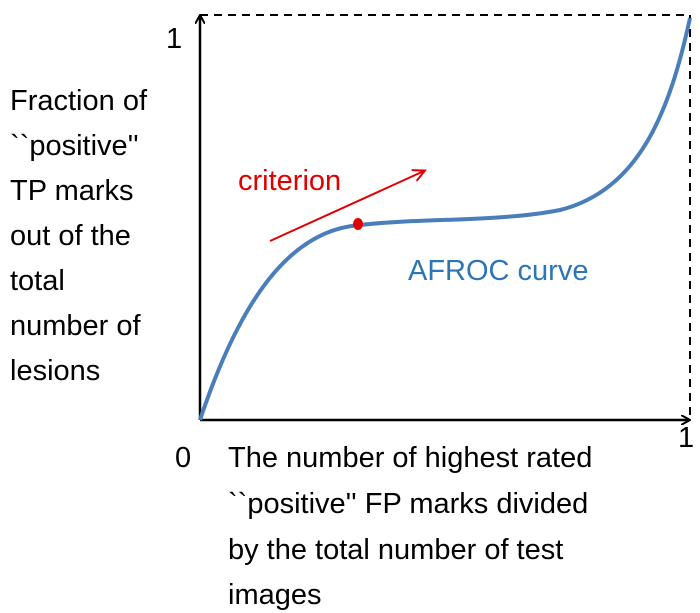  Describe the element at coordinates (498, 271) in the screenshot. I see `curve-label: AFROC curve` at that location.